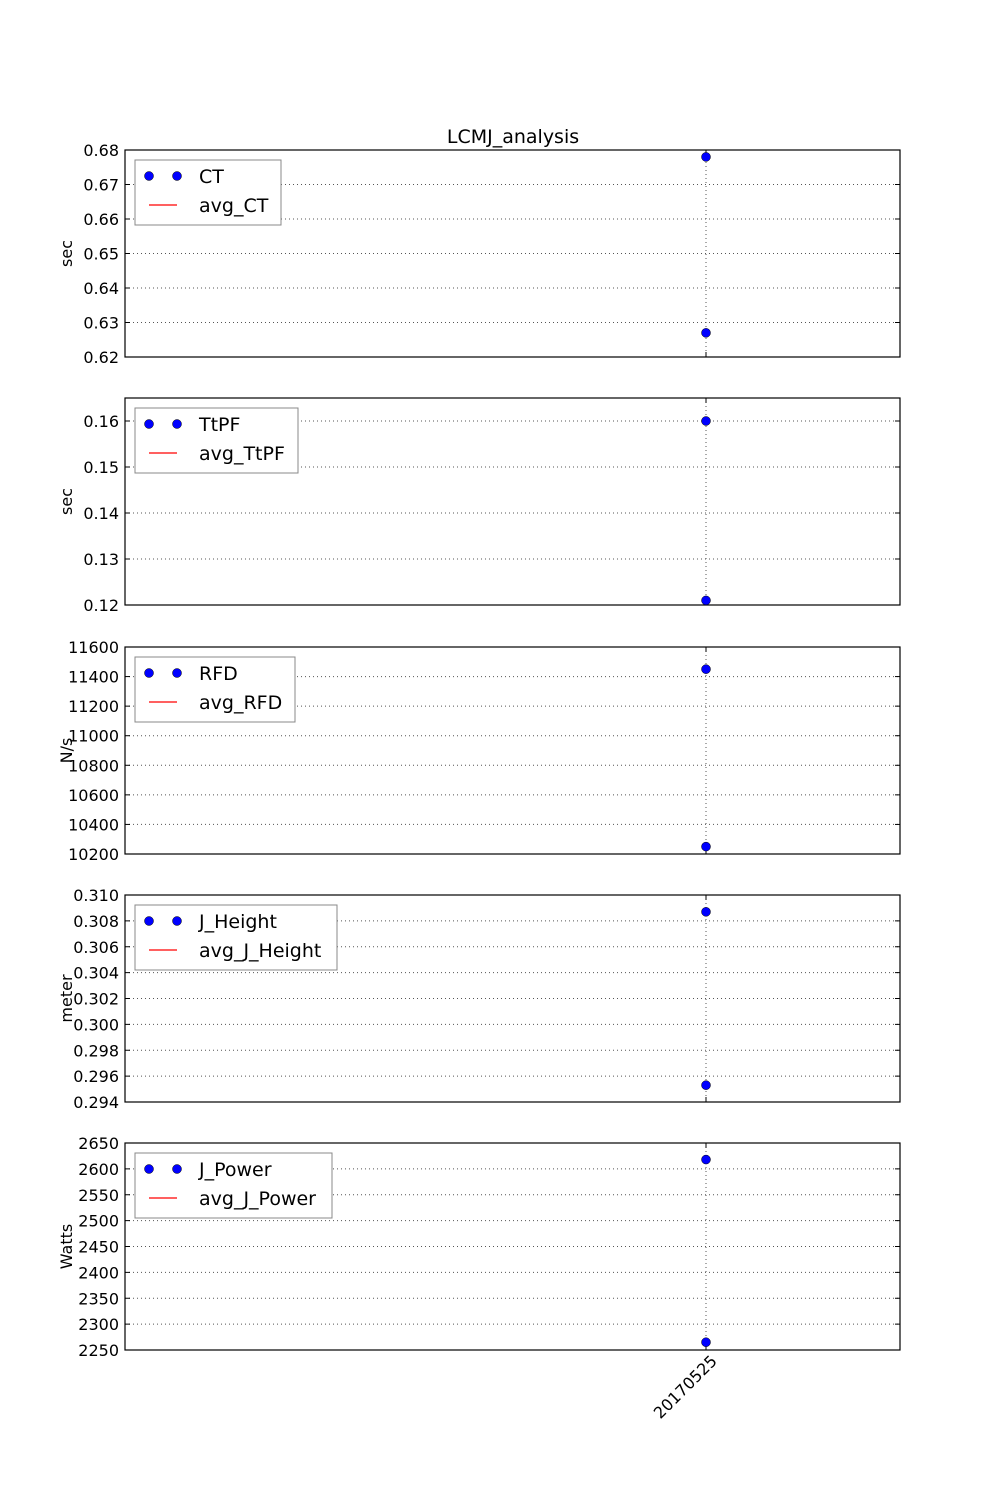 The width and height of the screenshot is (1000, 1500). I want to click on legend-label: J_Power, so click(235, 1170).